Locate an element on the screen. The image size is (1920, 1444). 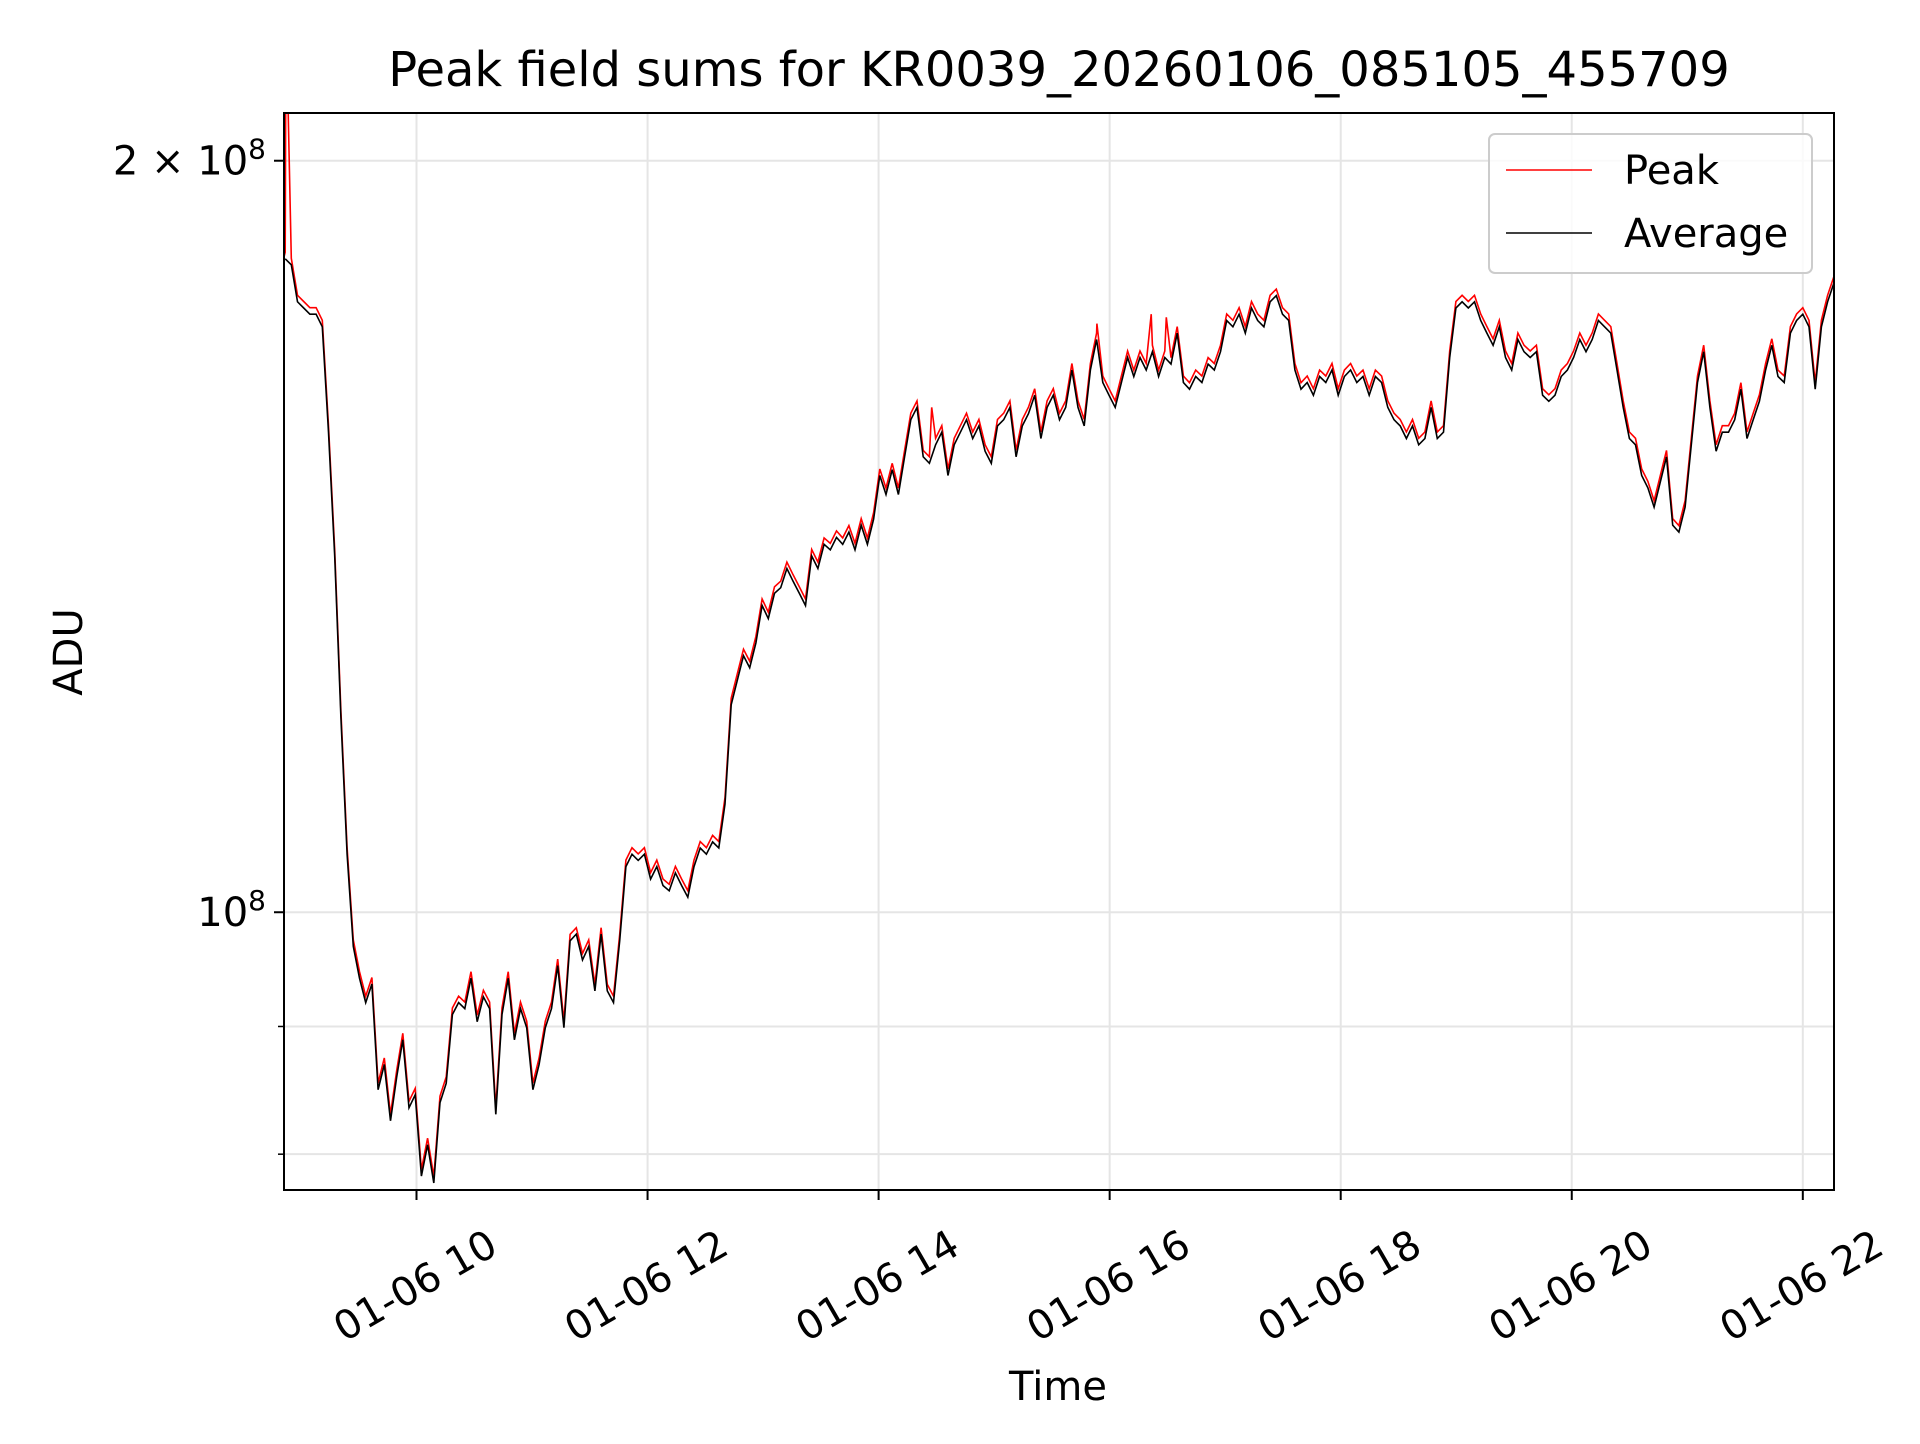
legend: Peak Average is located at coordinates (1650, 203).